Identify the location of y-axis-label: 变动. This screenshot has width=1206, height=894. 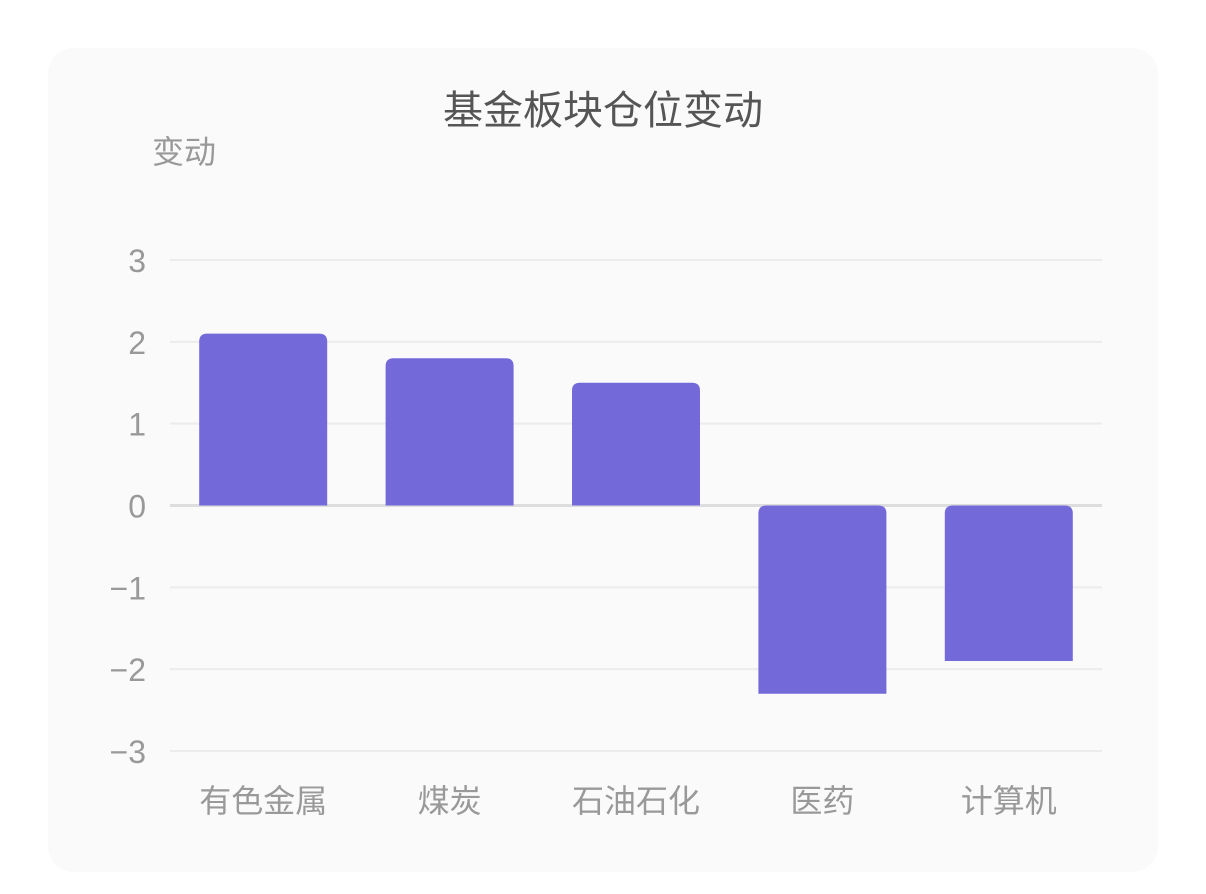
(184, 152).